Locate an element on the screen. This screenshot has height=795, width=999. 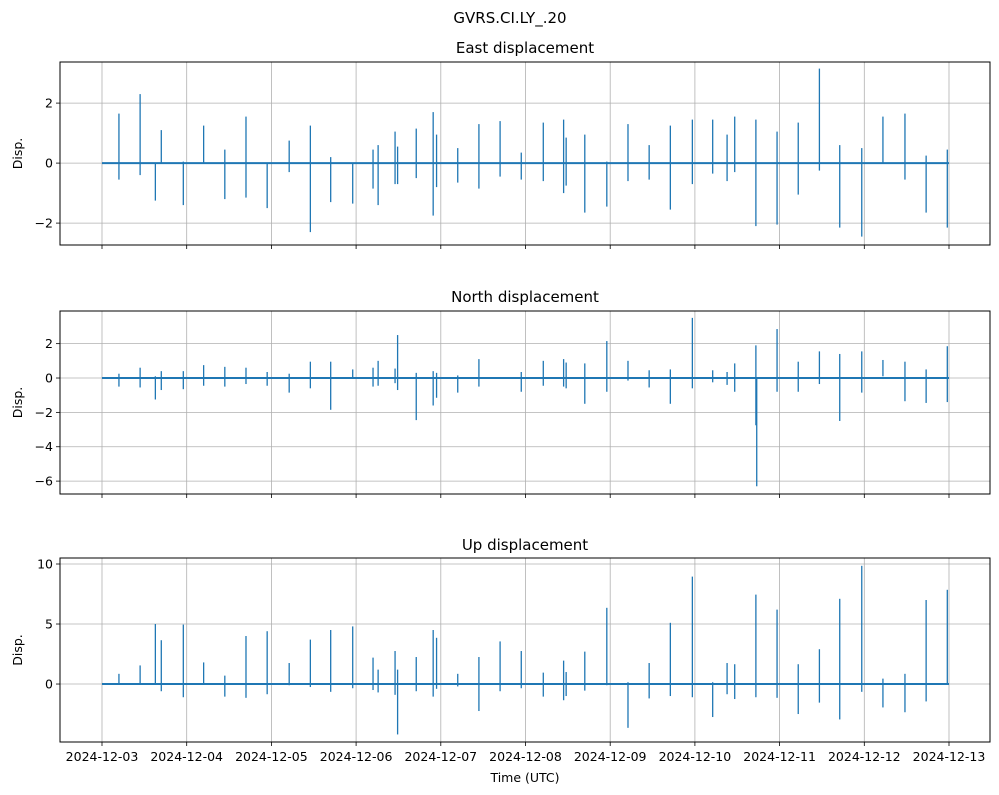
ylabel-north: Disp. is located at coordinates (17, 403).